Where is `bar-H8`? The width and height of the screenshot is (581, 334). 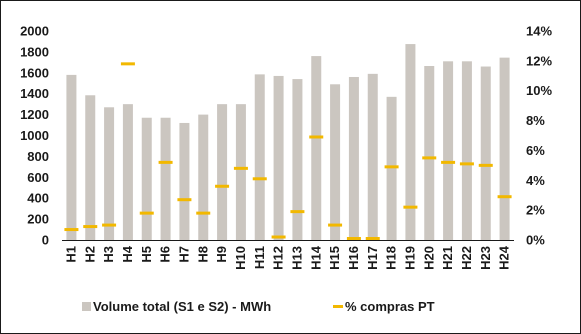 bar-H8 is located at coordinates (203, 177).